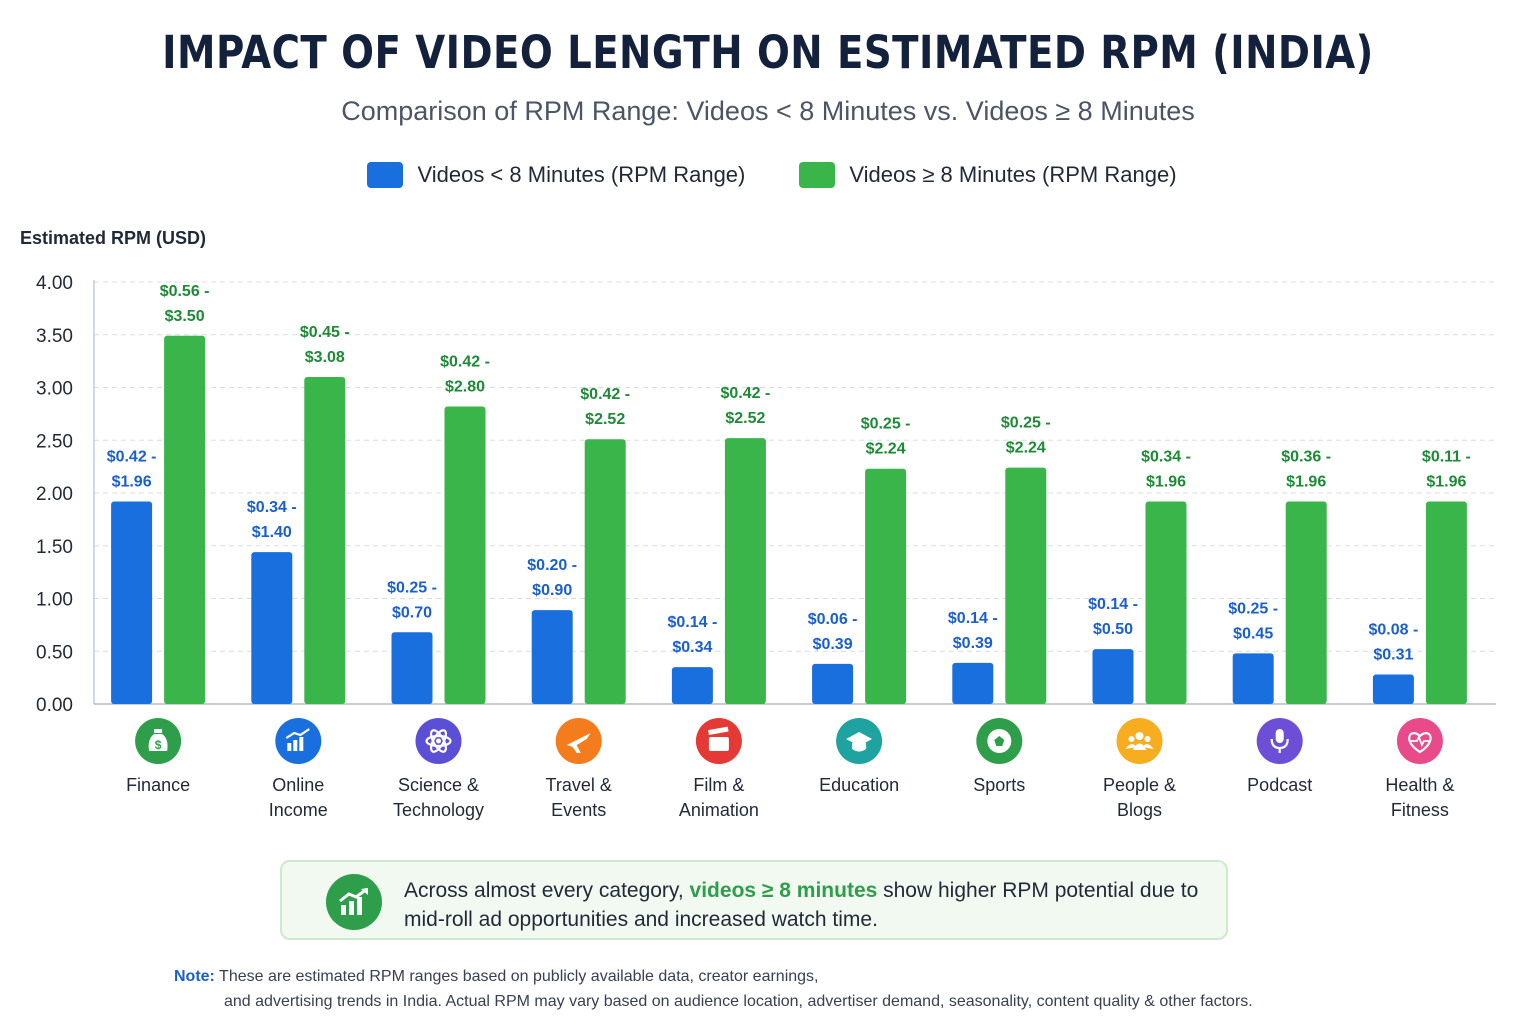 The height and width of the screenshot is (1024, 1536). Describe the element at coordinates (783, 890) in the screenshot. I see `insight-highlight: videos ≥ 8 minutes` at that location.